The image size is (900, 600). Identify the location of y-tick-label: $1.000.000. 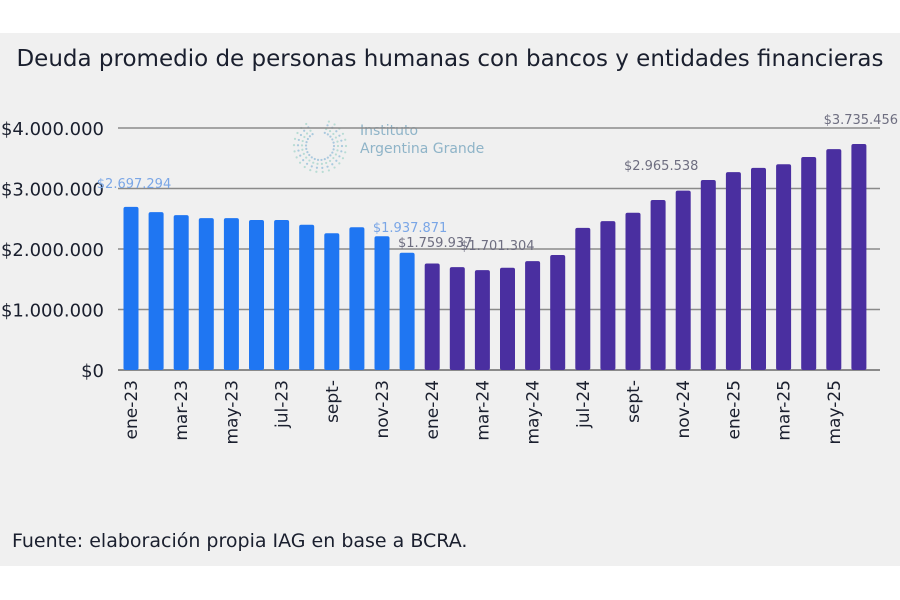
(52, 311).